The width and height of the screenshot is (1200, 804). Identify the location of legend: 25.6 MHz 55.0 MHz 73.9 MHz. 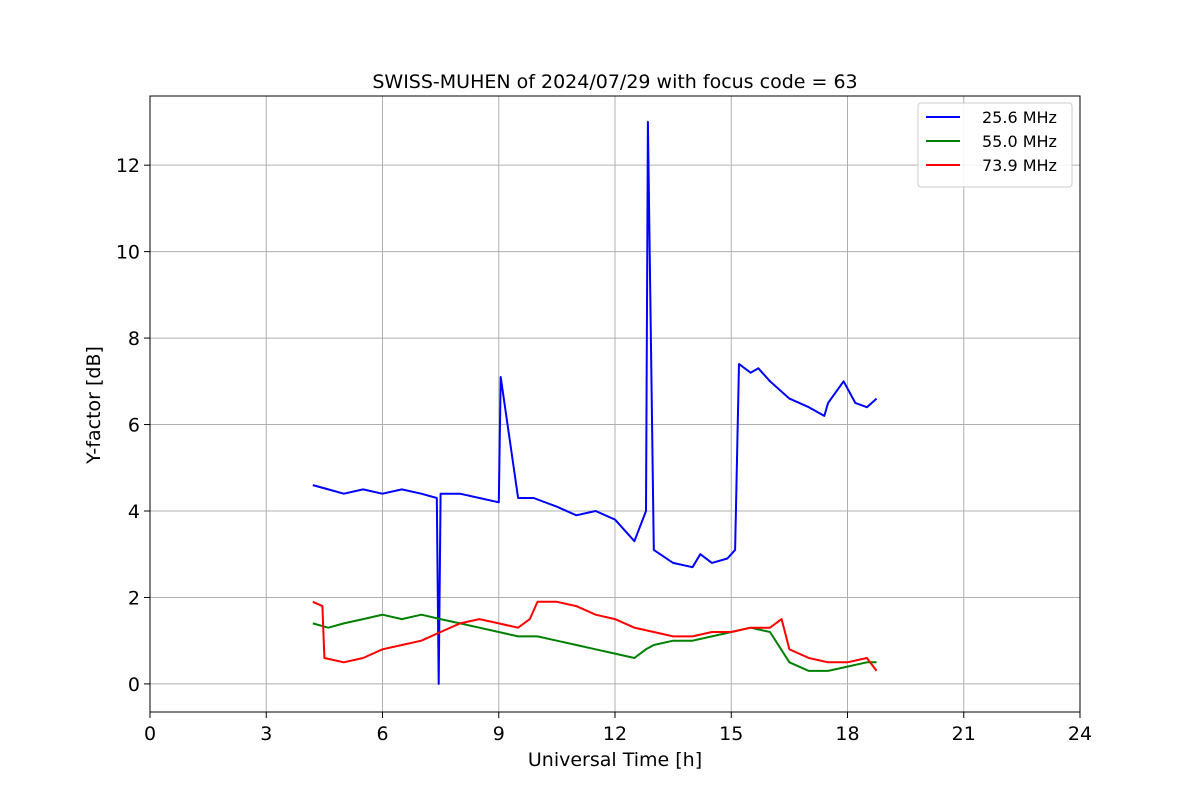
(995, 145).